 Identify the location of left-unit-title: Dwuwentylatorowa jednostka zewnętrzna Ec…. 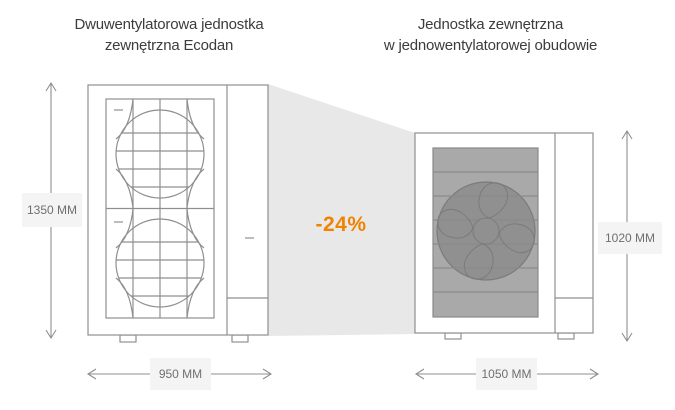
(169, 35).